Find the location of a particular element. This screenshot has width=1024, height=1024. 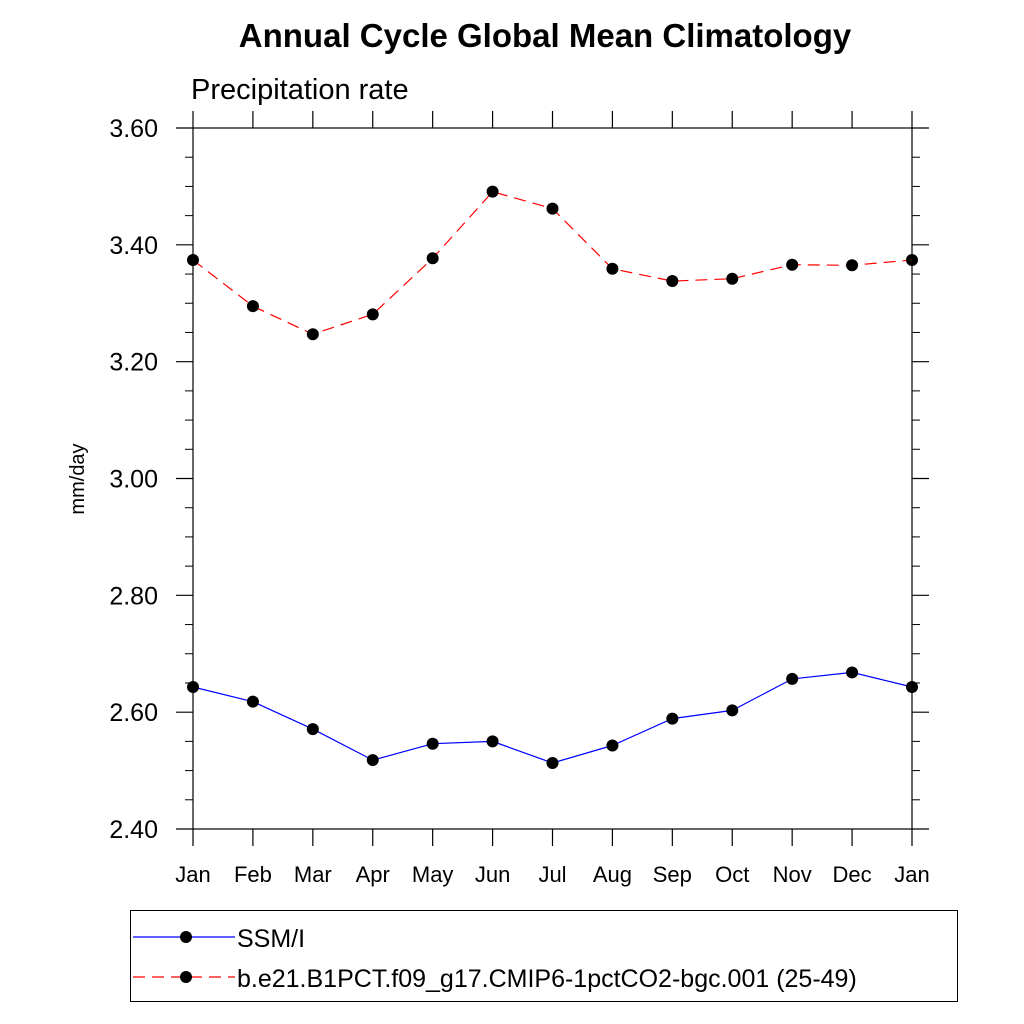

legend-swatch-ssmi is located at coordinates (184, 937).